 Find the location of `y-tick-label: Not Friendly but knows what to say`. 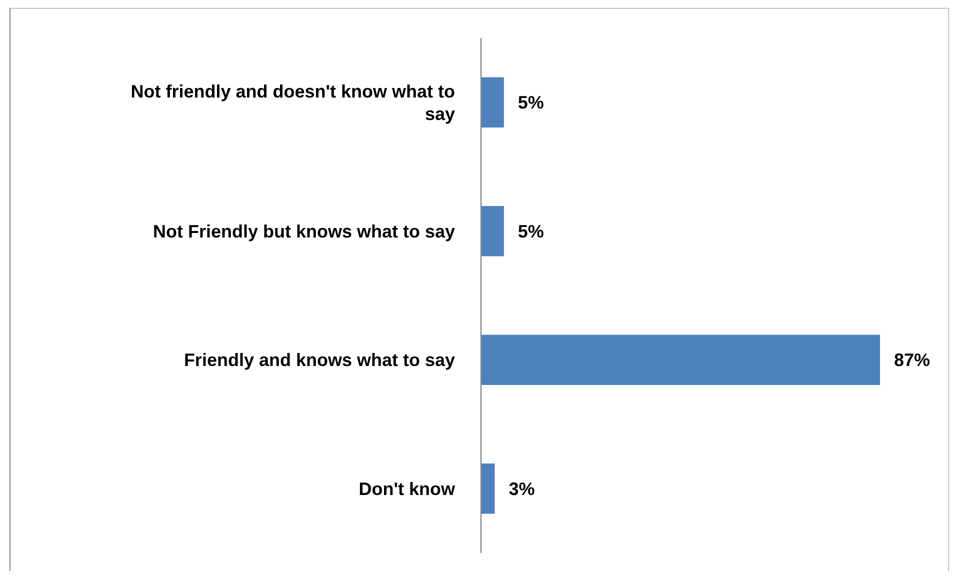

y-tick-label: Not Friendly but knows what to say is located at coordinates (303, 231).